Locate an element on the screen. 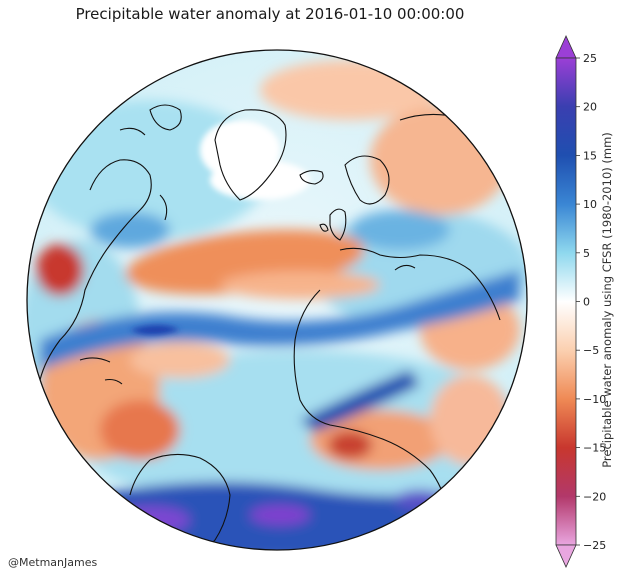 This screenshot has width=637, height=581. colorbar-tick-label: 5 is located at coordinates (586, 253).